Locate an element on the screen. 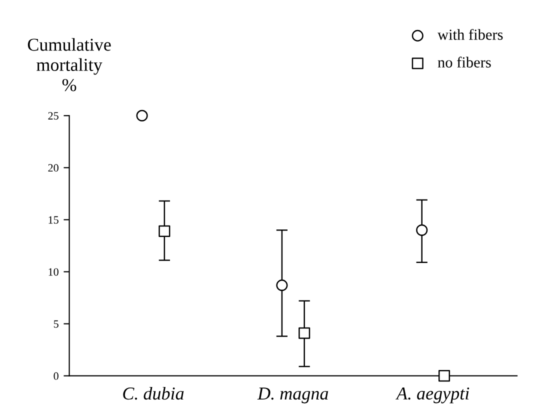 The width and height of the screenshot is (533, 413). y-tick-label: 5 is located at coordinates (56, 324).